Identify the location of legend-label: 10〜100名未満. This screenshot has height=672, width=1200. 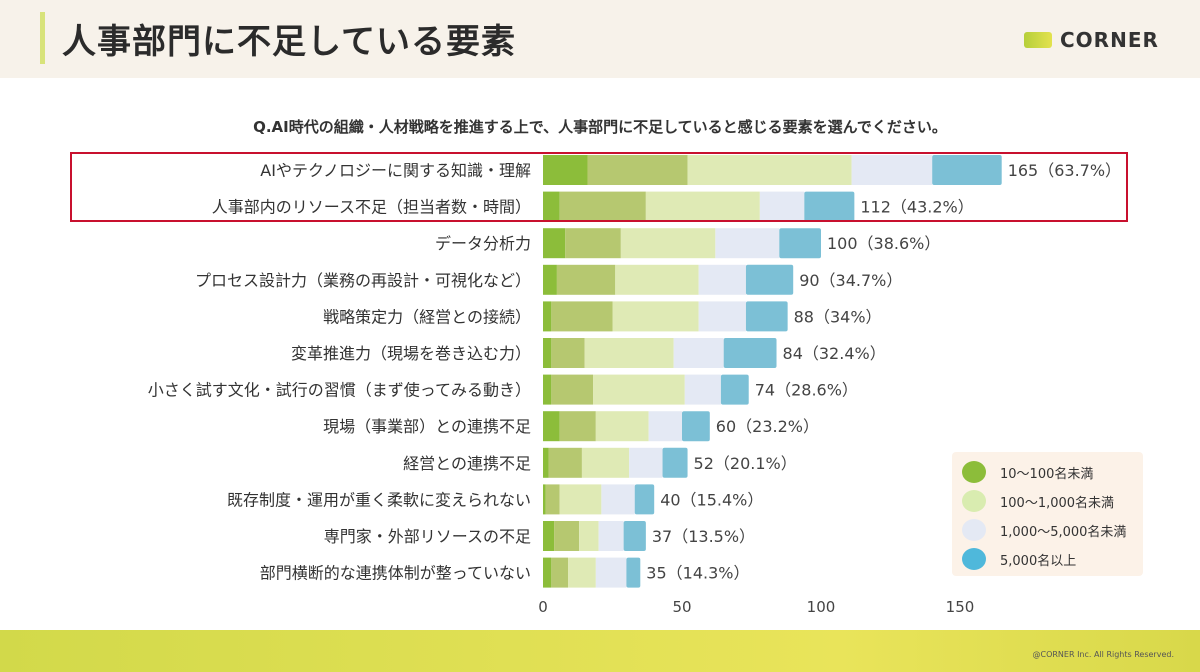
(1047, 474).